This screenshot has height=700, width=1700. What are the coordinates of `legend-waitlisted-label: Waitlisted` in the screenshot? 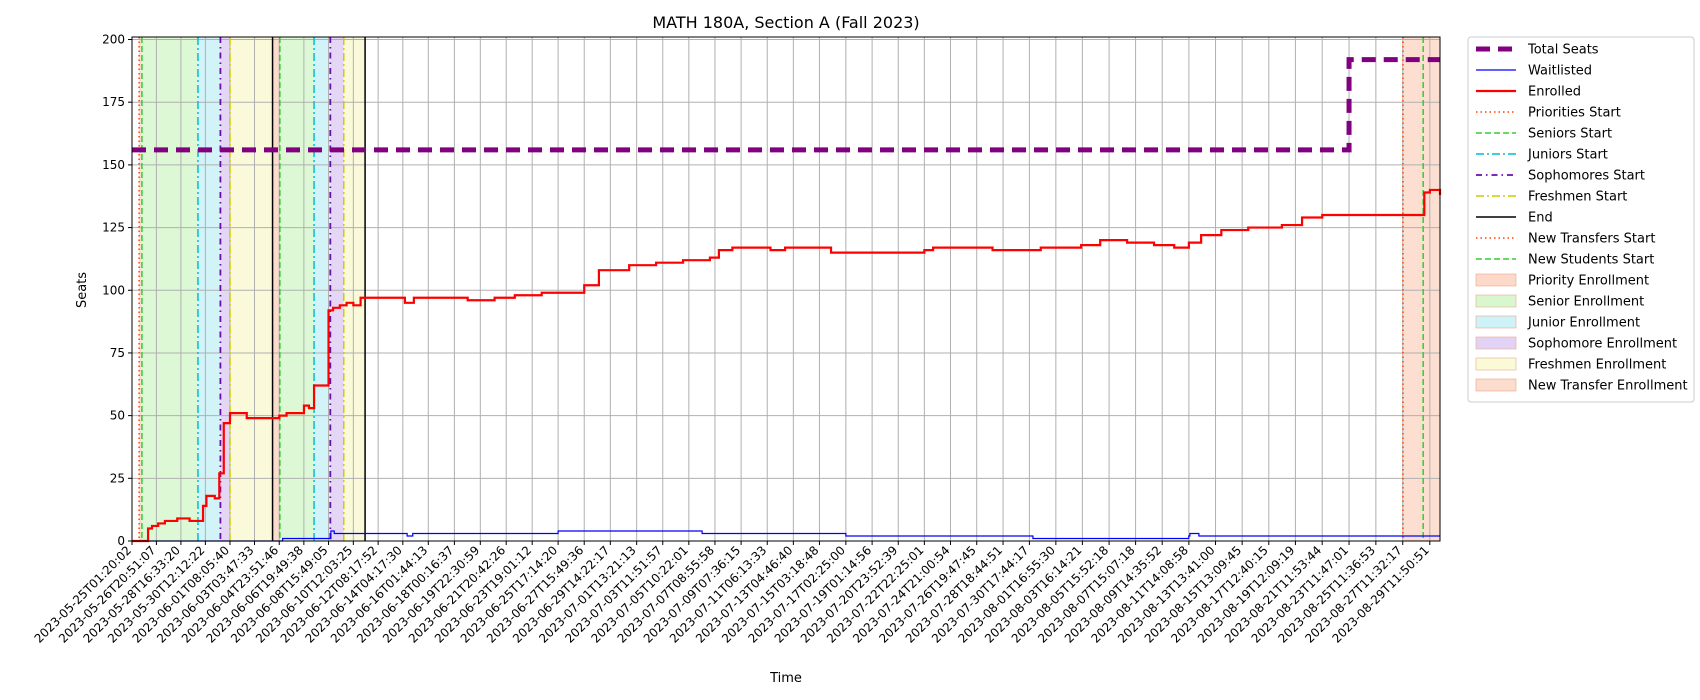 It's located at (1560, 71).